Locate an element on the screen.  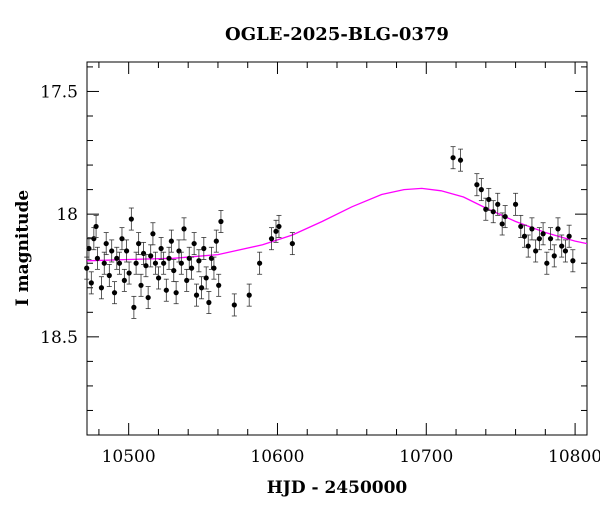
y-tick-label: 18 is located at coordinates (67, 215).